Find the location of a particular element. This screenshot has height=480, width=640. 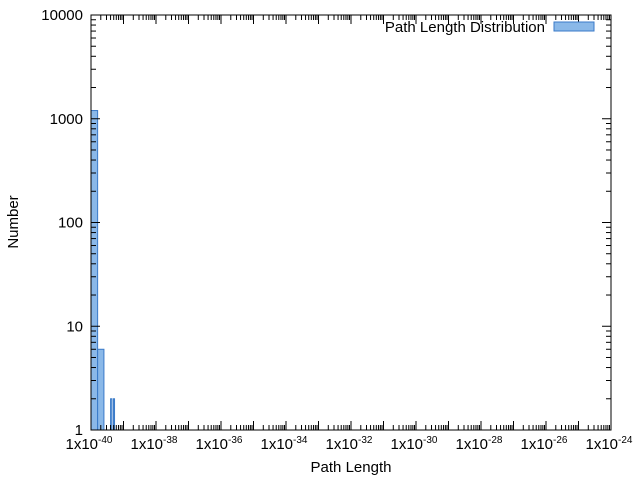

x-tick-label: 1x10⁻²⁶ is located at coordinates (544, 444).